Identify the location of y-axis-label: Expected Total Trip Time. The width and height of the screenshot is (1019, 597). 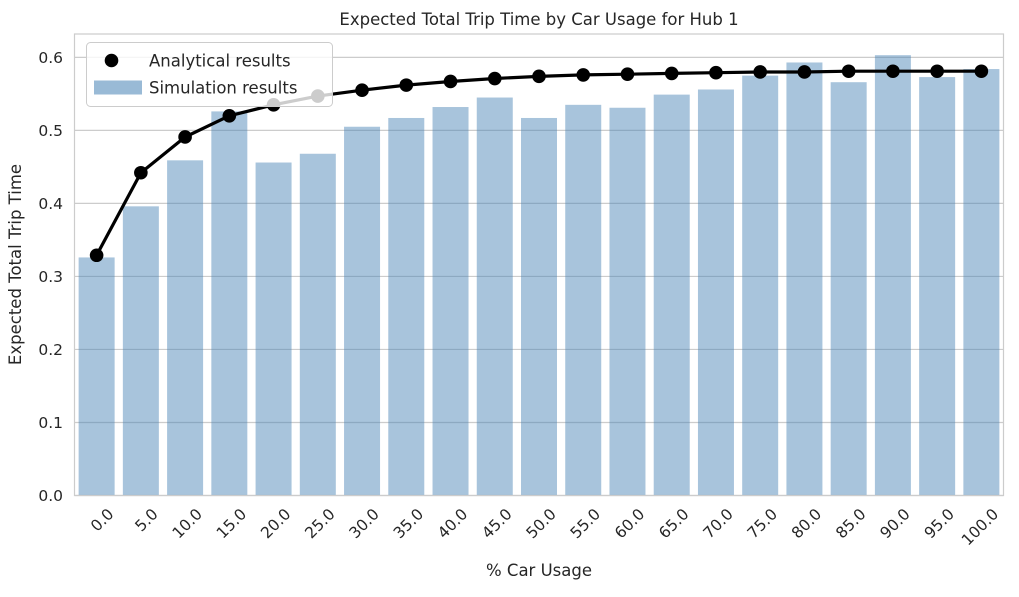
(15, 264).